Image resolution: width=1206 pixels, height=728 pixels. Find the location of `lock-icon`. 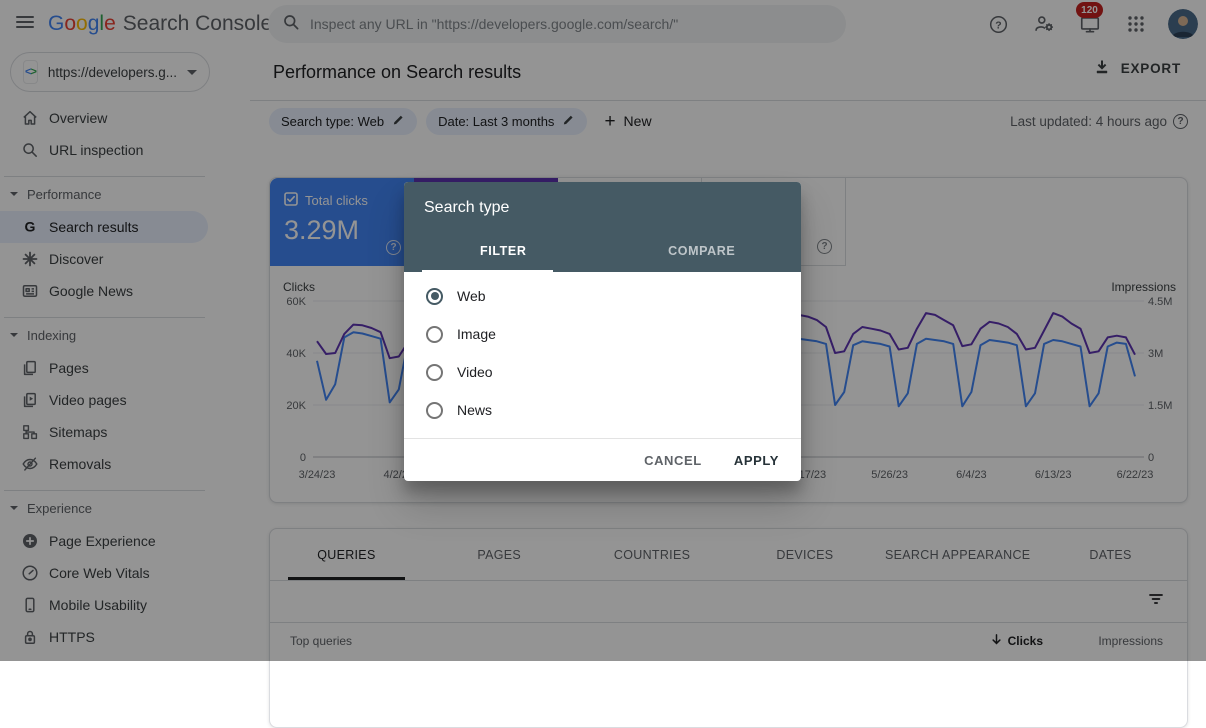

lock-icon is located at coordinates (30, 637).